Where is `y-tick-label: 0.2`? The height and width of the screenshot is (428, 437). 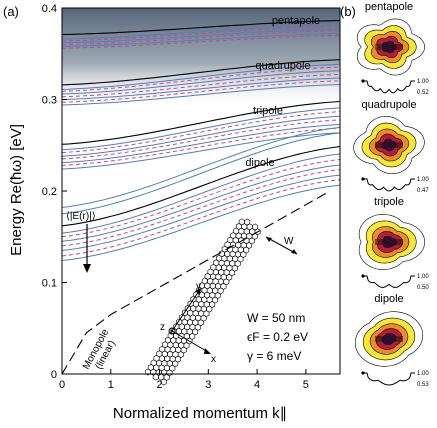 y-tick-label: 0.2 is located at coordinates (49, 192).